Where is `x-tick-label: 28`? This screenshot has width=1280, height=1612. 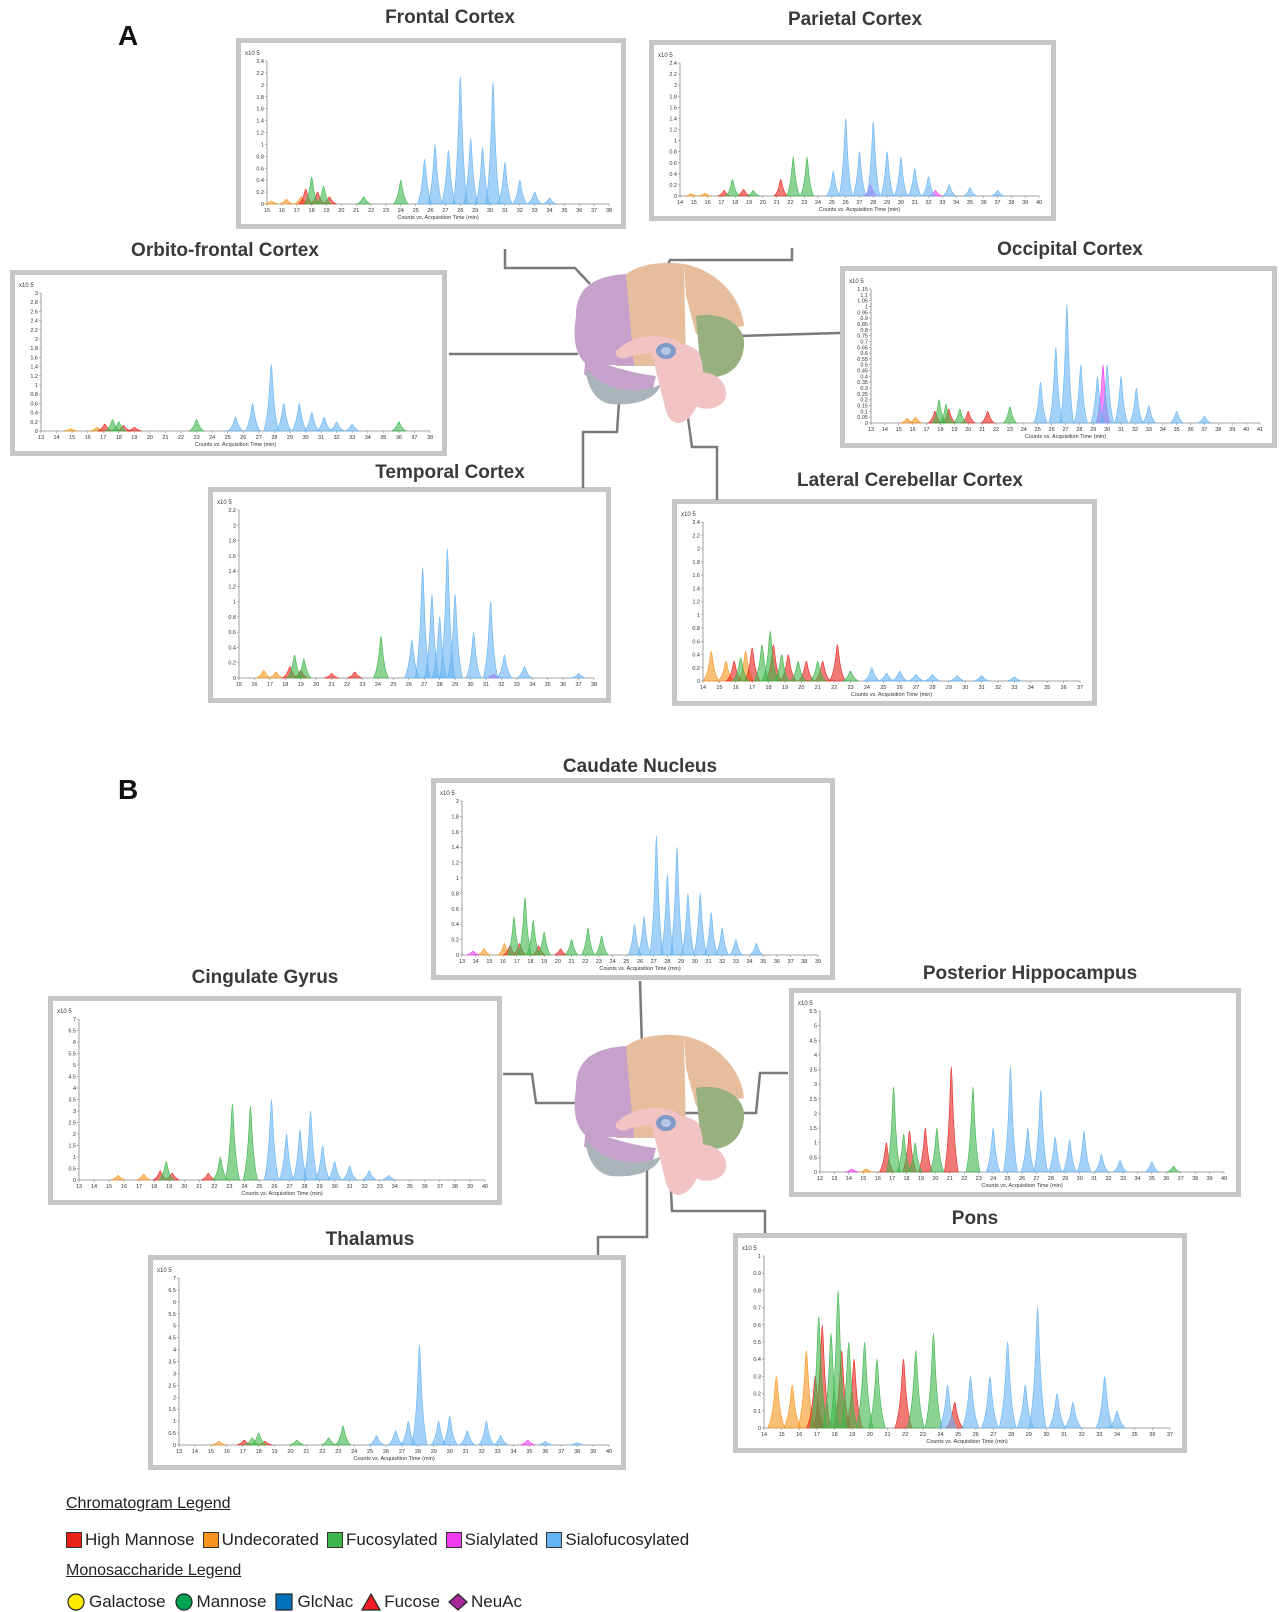 x-tick-label: 28 is located at coordinates (932, 688).